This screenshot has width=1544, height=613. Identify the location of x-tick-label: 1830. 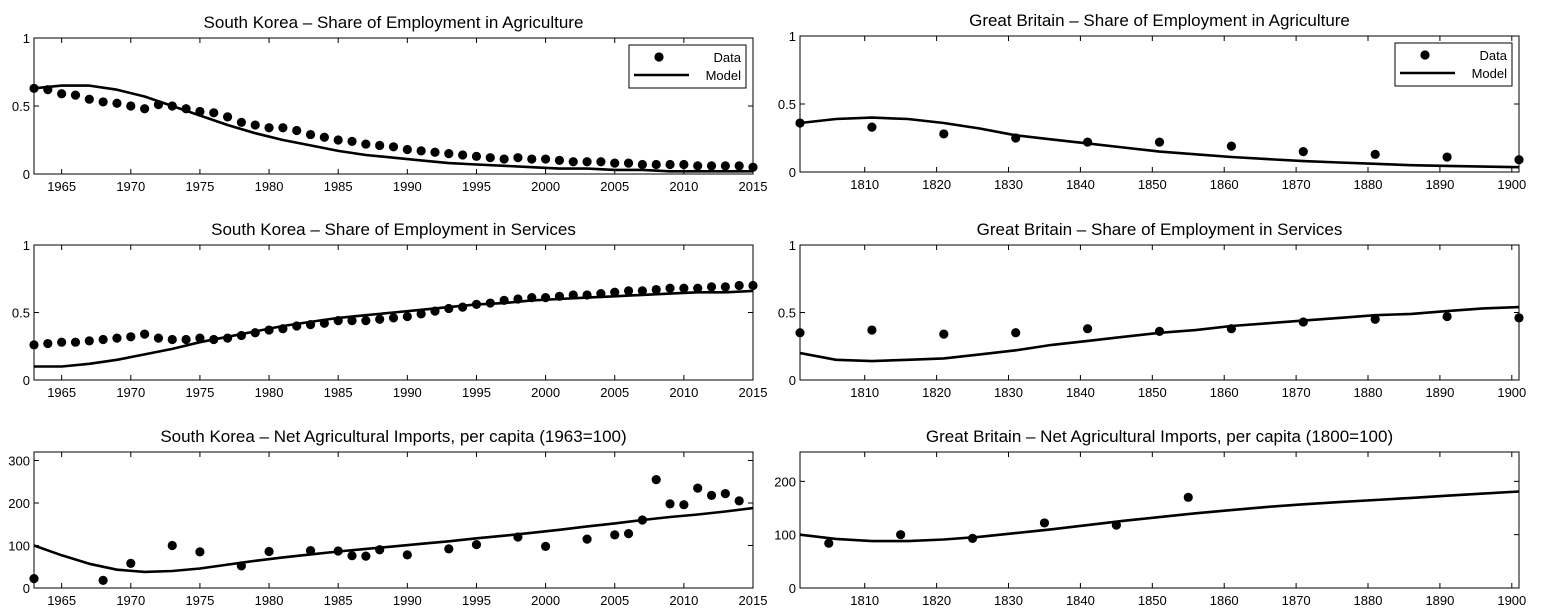
(1008, 184).